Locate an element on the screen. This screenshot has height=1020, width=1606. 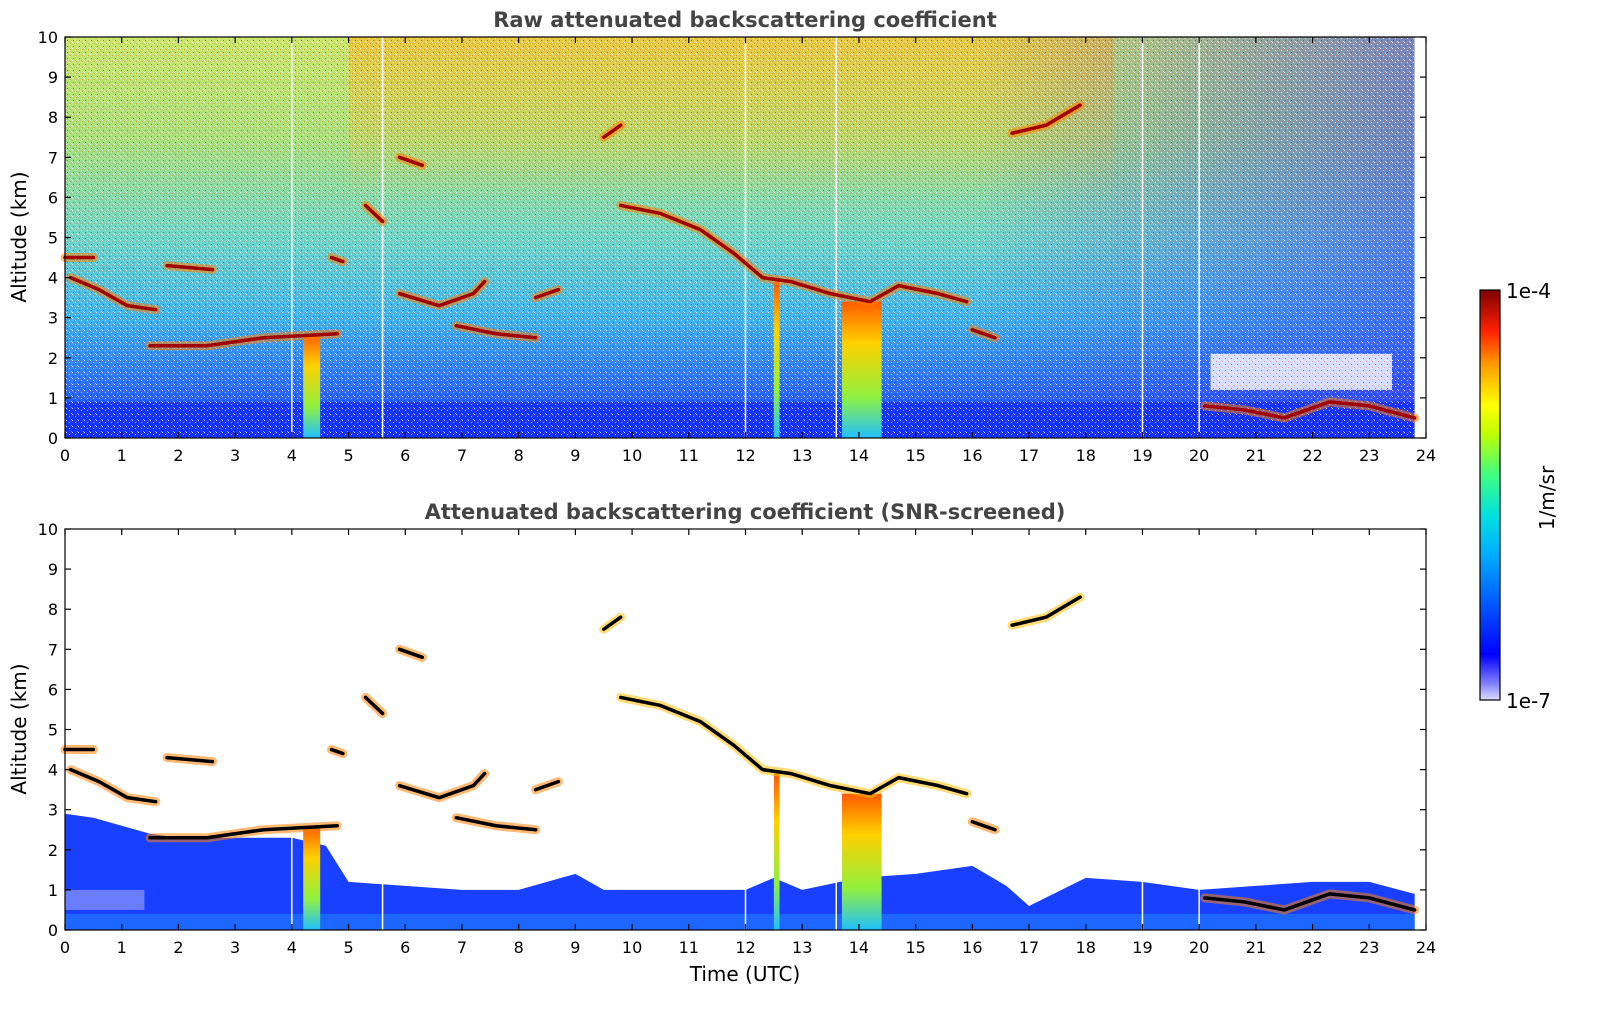
y-tick-label: 7 is located at coordinates (53, 157).